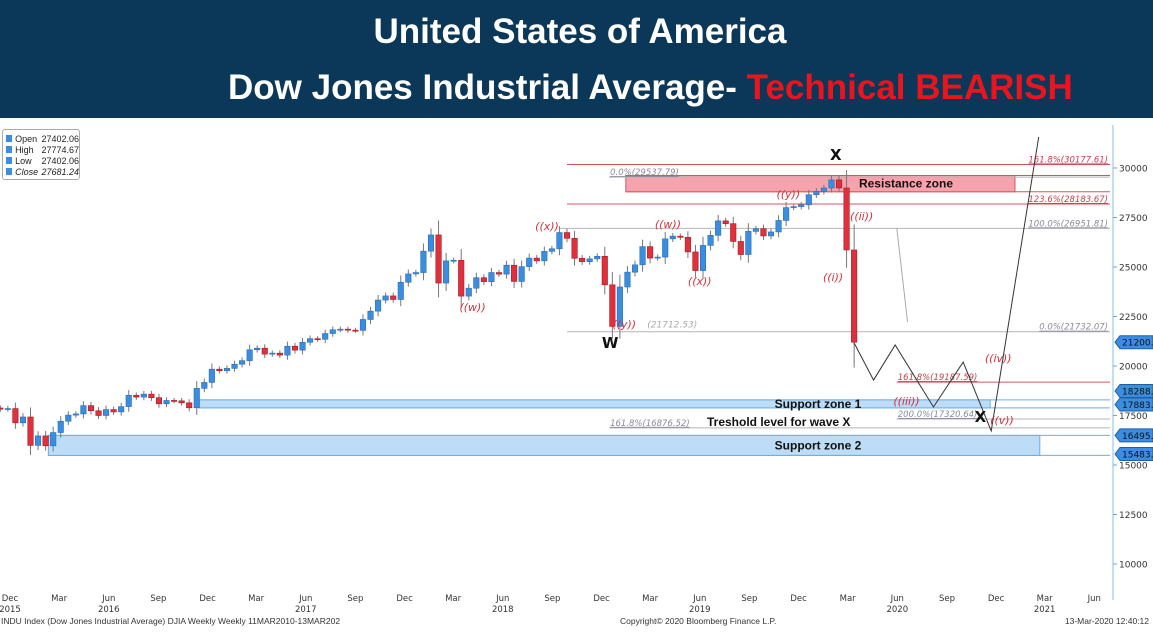  Describe the element at coordinates (818, 445) in the screenshot. I see `zone-label: Support zone 2` at that location.